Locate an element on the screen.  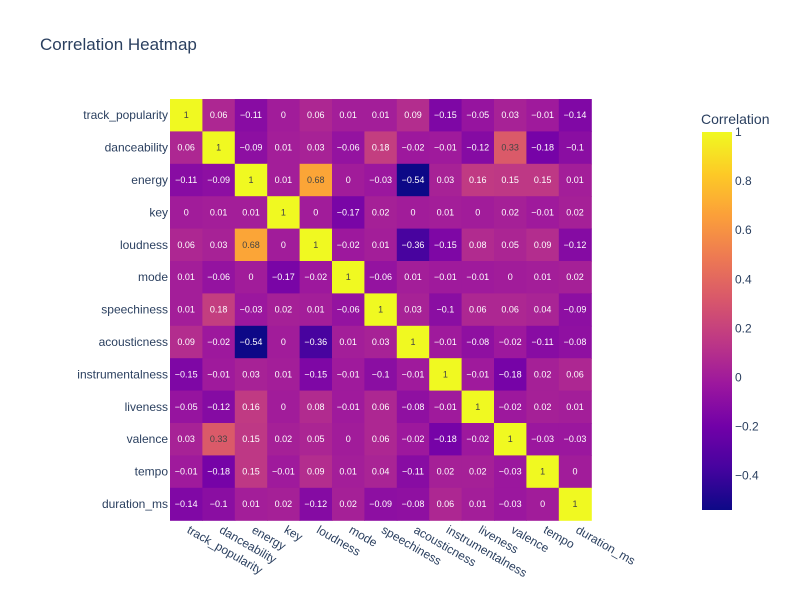
cell-value-label: 0.04 is located at coordinates (381, 472).